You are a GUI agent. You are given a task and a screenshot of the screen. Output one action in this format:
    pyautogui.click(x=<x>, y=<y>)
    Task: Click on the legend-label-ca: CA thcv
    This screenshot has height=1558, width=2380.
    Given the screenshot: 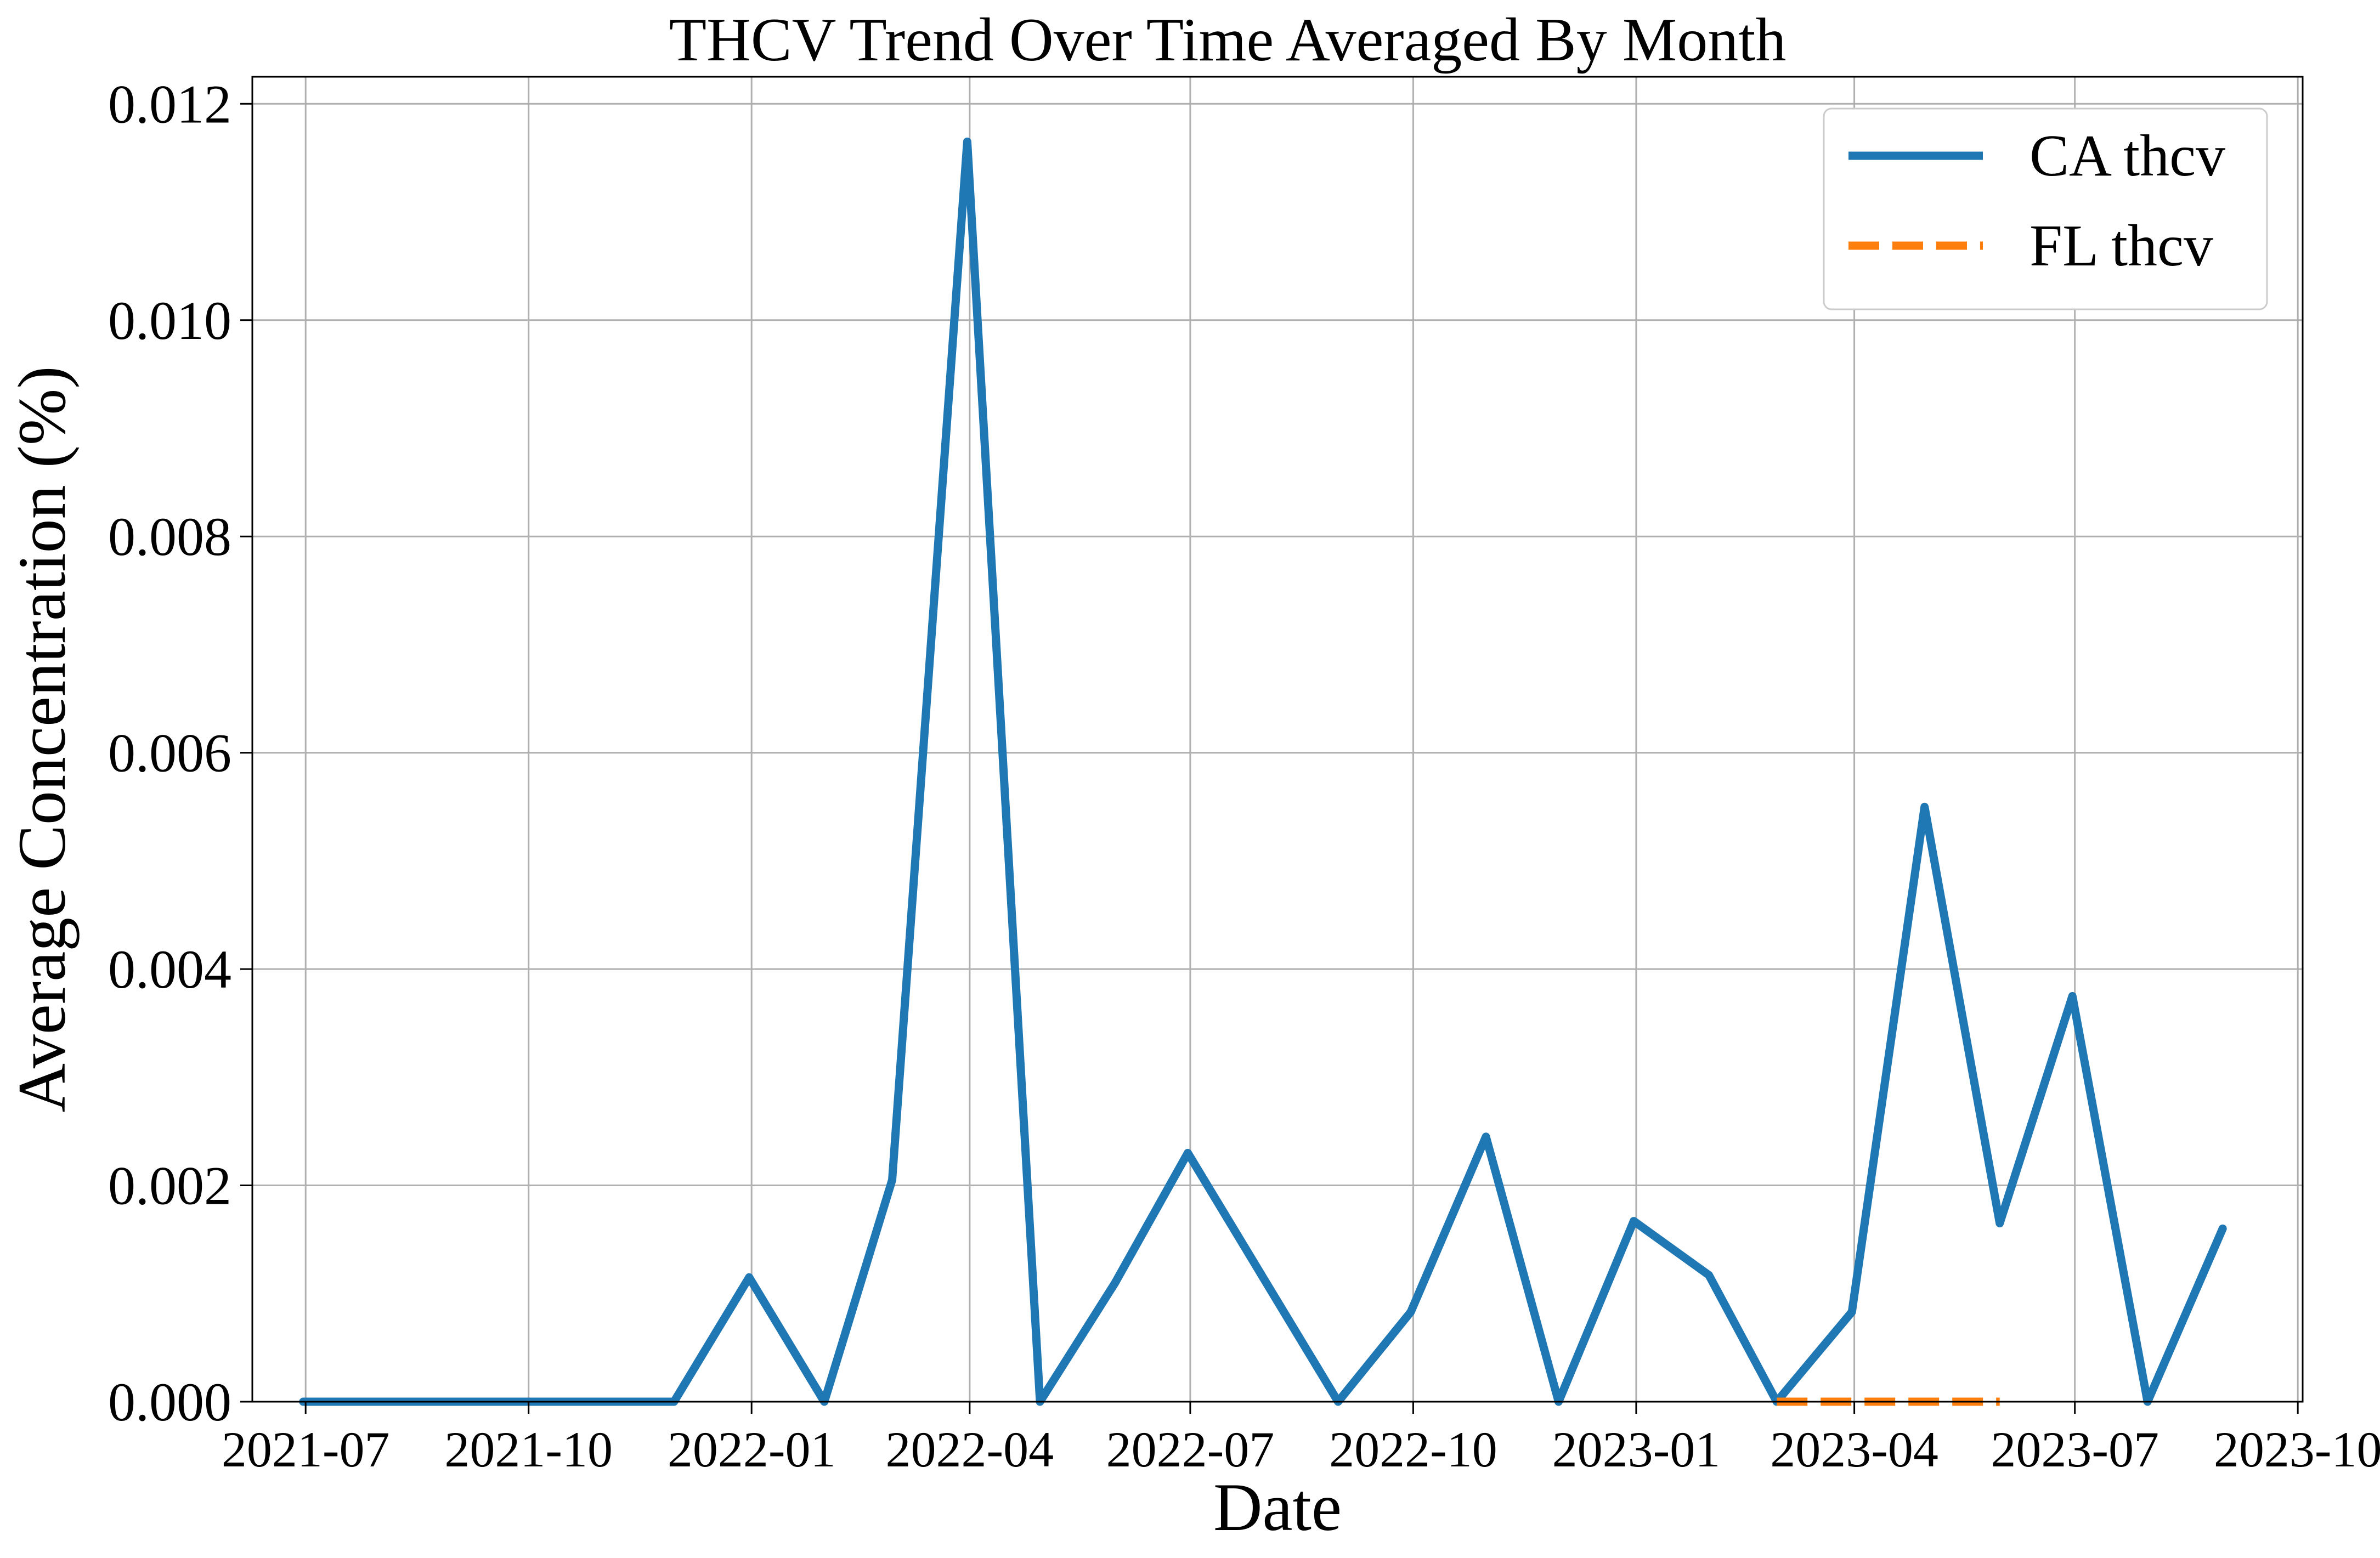 What is the action you would take?
    pyautogui.click(x=2127, y=156)
    